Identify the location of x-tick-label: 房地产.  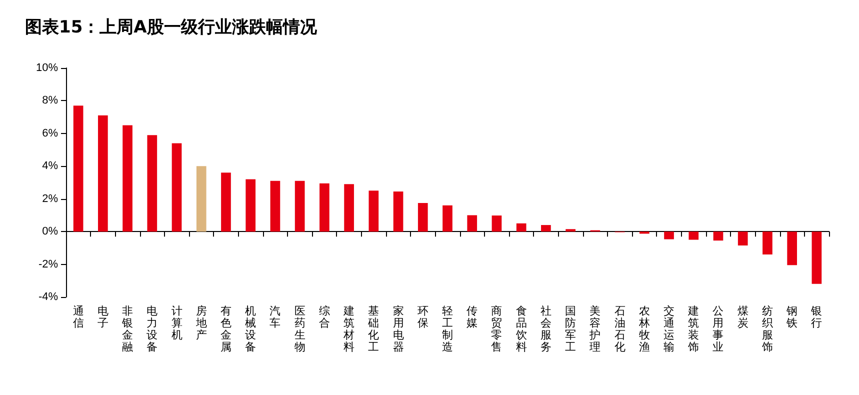
(200, 323).